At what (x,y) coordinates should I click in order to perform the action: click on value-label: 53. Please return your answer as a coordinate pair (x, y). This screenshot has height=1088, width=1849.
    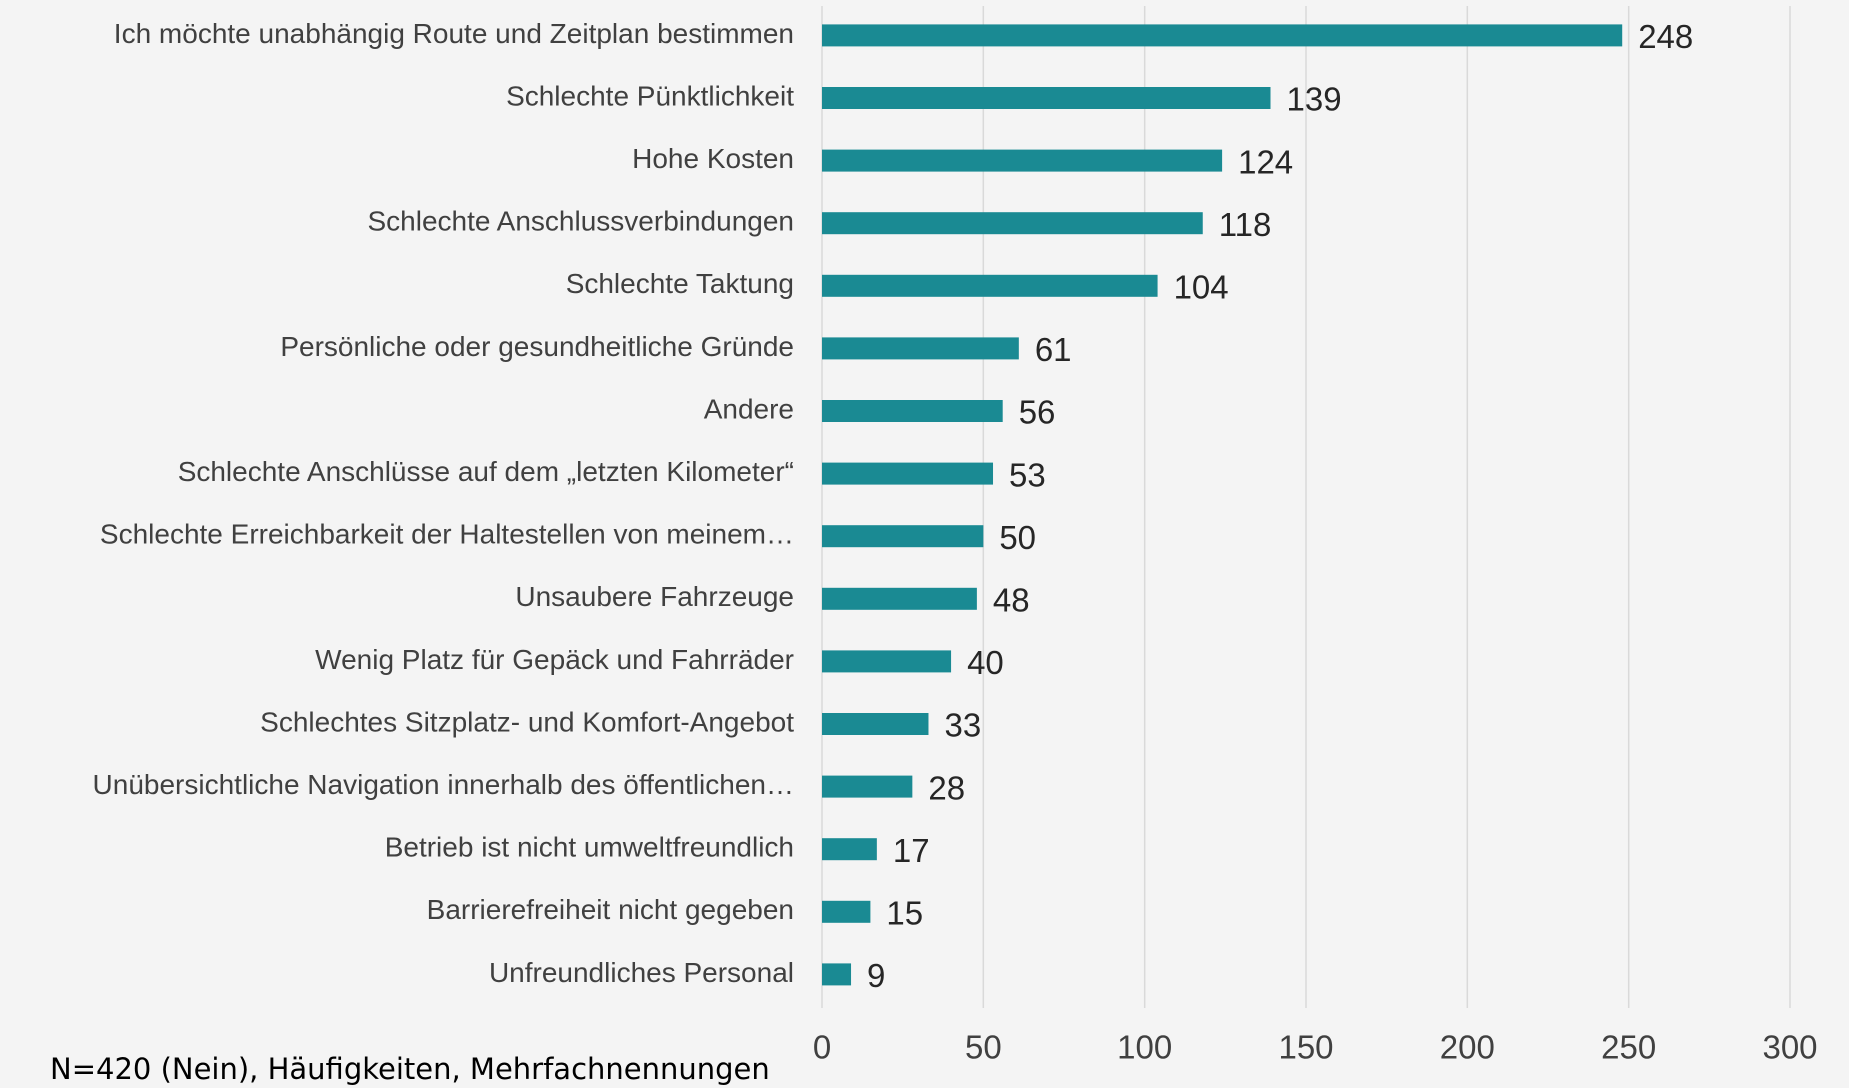
    Looking at the image, I should click on (1027, 474).